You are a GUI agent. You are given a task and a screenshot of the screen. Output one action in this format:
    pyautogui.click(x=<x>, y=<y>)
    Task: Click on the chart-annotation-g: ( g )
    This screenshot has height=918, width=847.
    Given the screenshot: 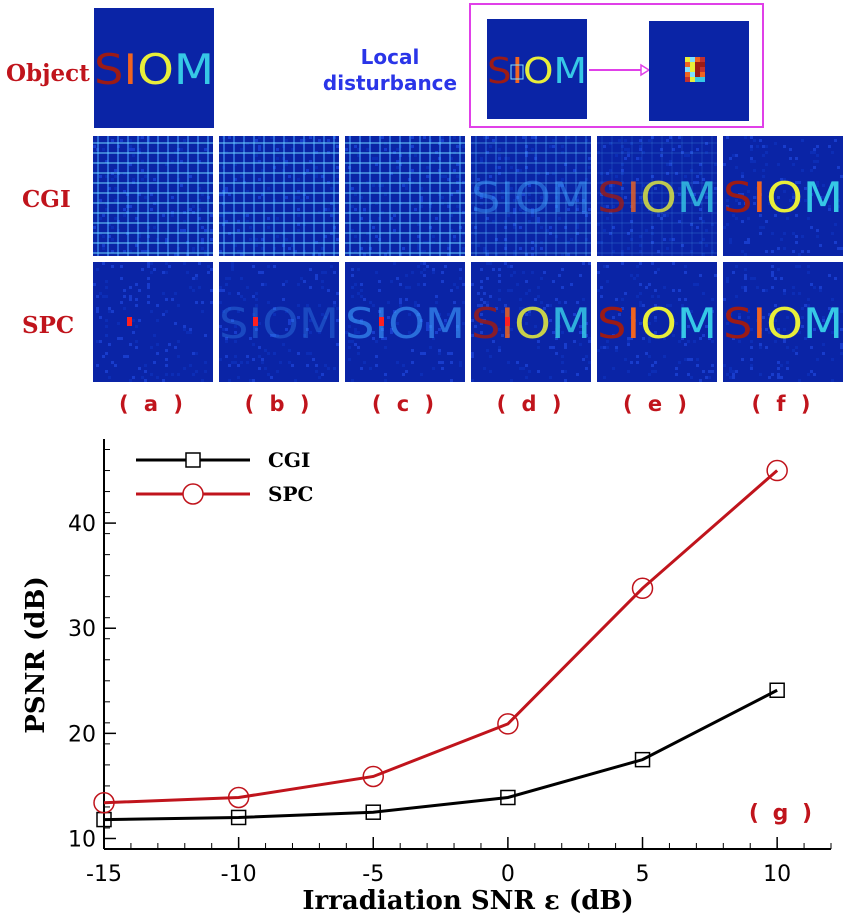 What is the action you would take?
    pyautogui.click(x=782, y=813)
    